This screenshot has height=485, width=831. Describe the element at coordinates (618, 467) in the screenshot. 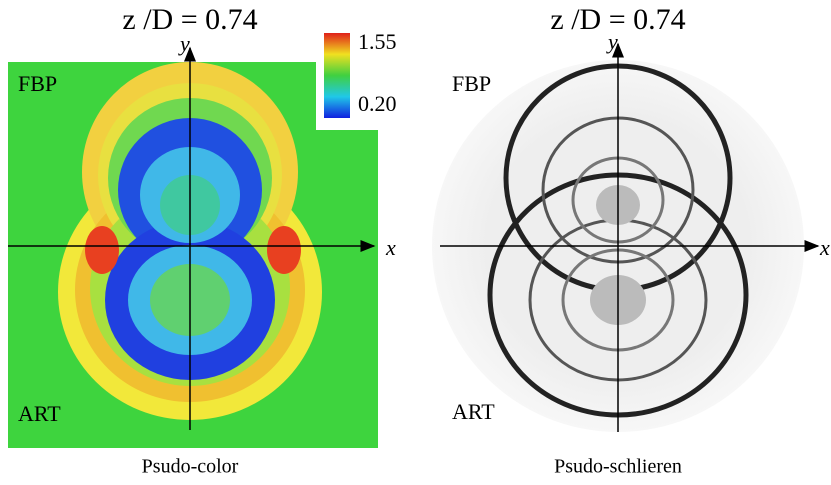

I see `caption: Psudo-schlieren` at that location.